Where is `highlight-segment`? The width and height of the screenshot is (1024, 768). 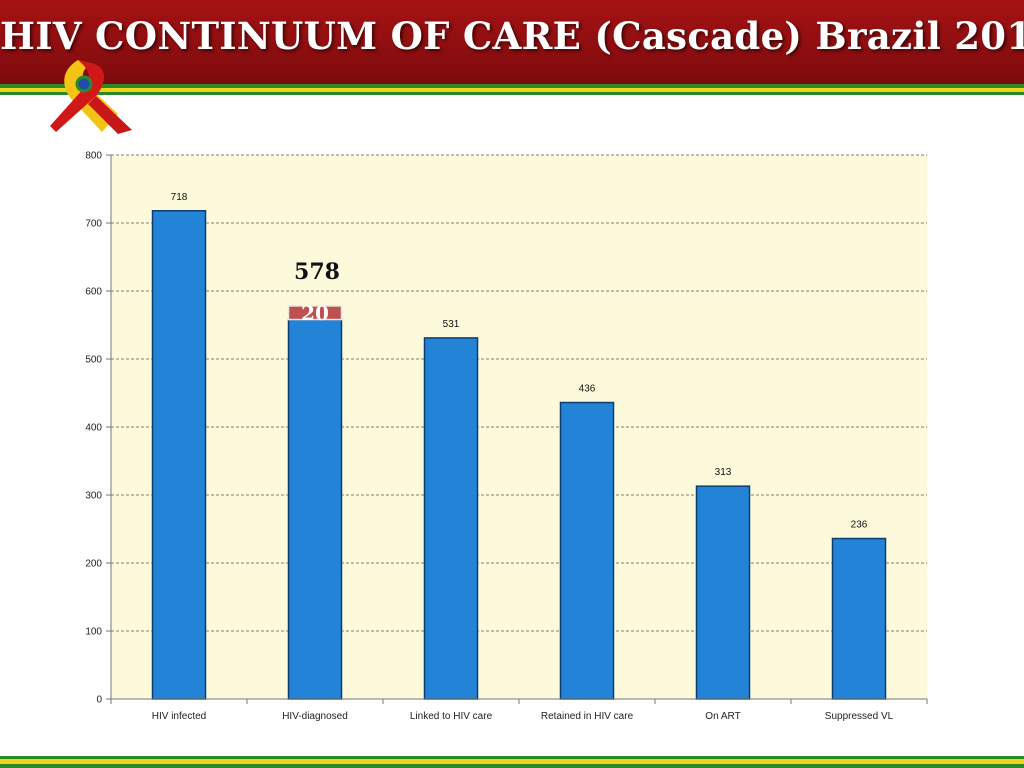
highlight-segment is located at coordinates (315, 313).